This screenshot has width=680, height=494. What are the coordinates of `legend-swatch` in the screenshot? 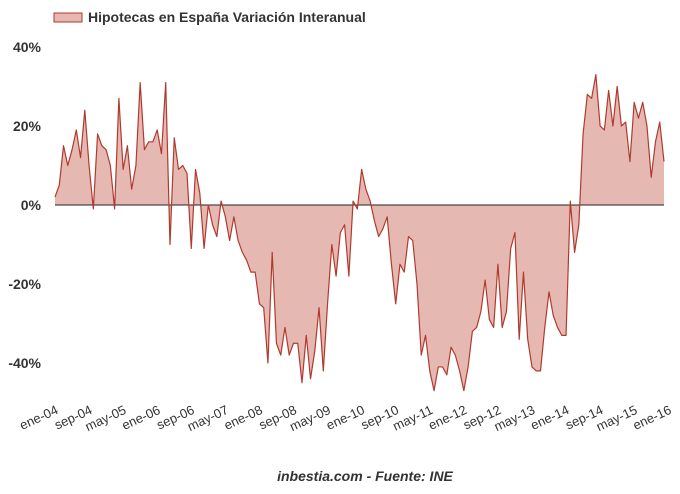 It's located at (68, 17).